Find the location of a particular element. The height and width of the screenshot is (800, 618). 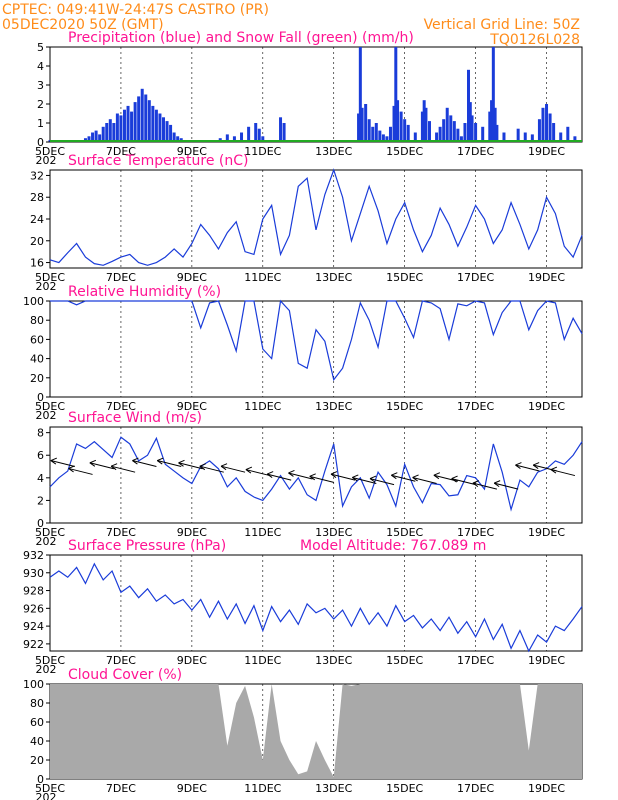

cloud-xtick-label: 5DEC is located at coordinates (50, 788).